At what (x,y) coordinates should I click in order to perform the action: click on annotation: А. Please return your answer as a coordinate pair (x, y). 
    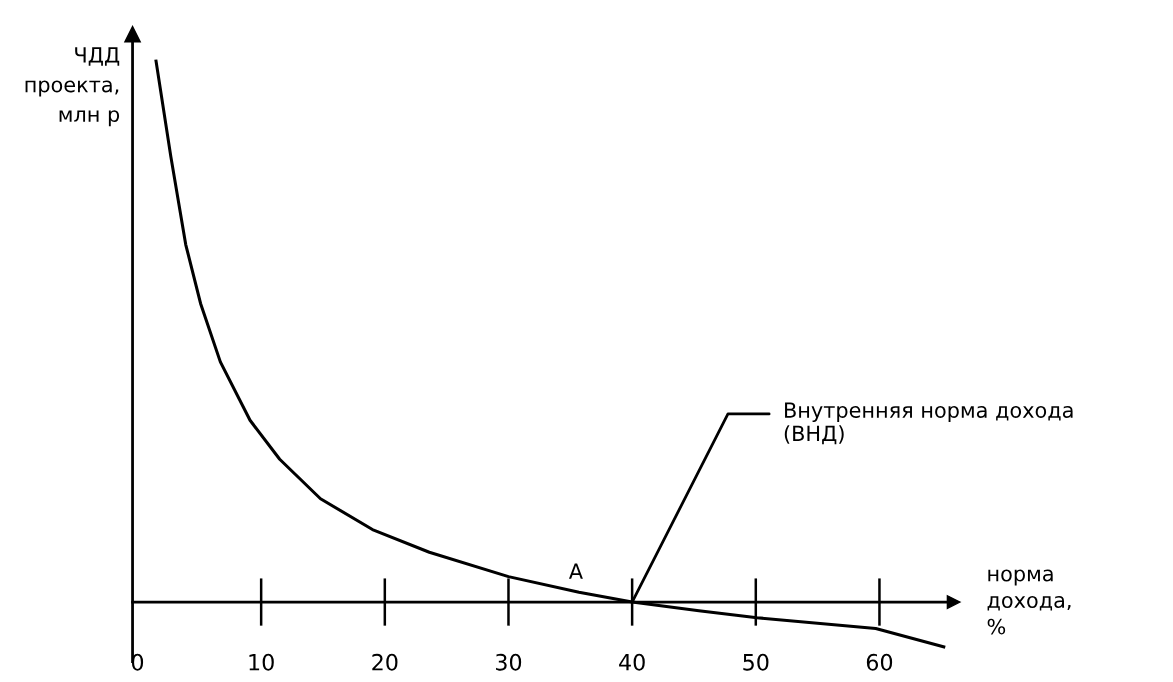
    Looking at the image, I should click on (575, 571).